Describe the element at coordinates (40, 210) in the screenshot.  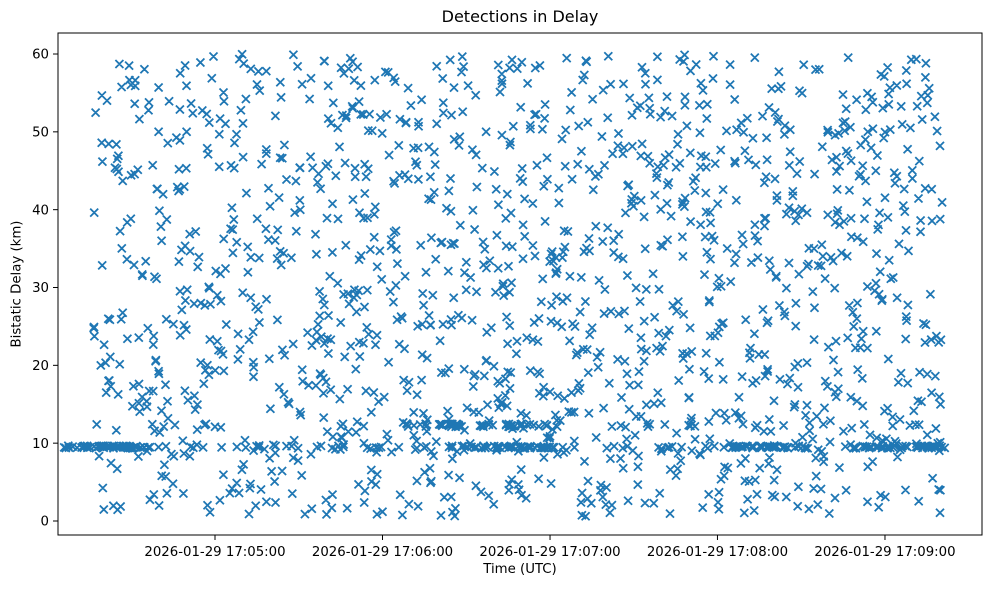
I see `y-tick-label: 40` at that location.